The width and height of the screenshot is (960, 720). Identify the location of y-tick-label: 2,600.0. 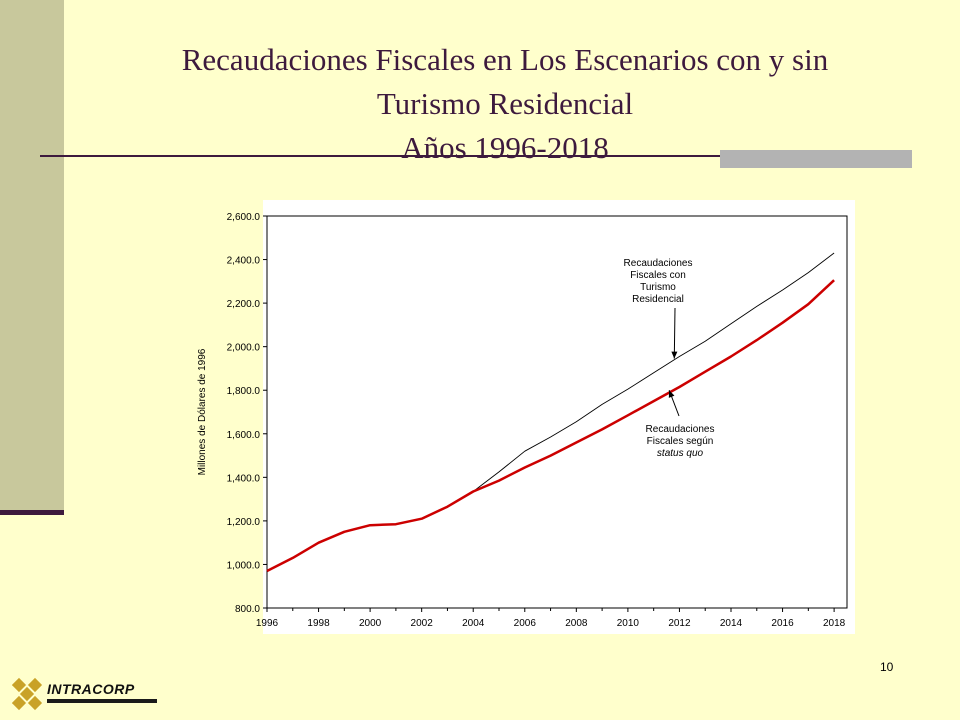
(244, 217).